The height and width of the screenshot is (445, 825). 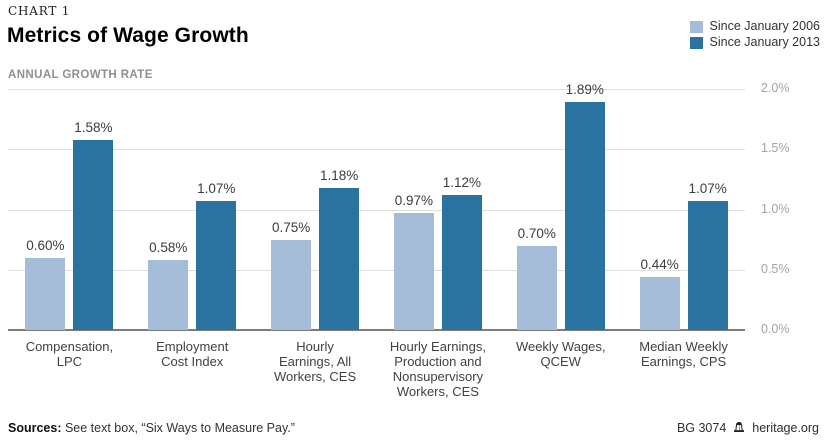 I want to click on legend-swatch-2006, so click(x=696, y=26).